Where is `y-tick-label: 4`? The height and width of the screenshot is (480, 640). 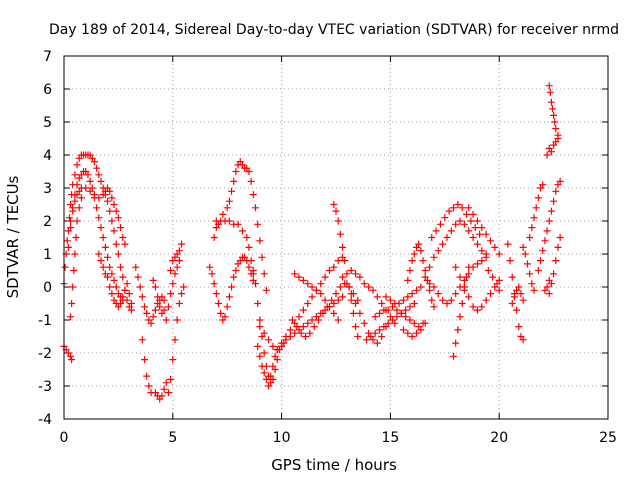
y-tick-label: 4 is located at coordinates (47, 156).